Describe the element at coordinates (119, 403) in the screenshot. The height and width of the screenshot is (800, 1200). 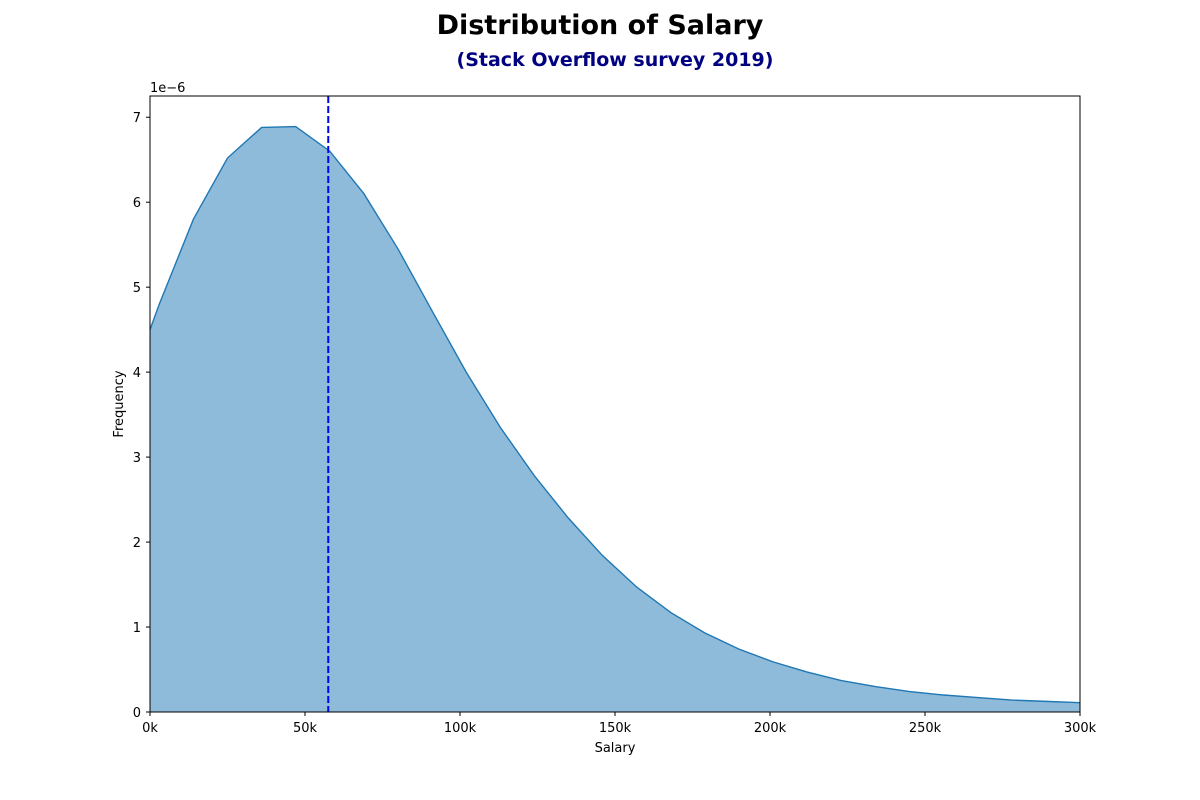
I see `y-axis-label: Frequency` at that location.